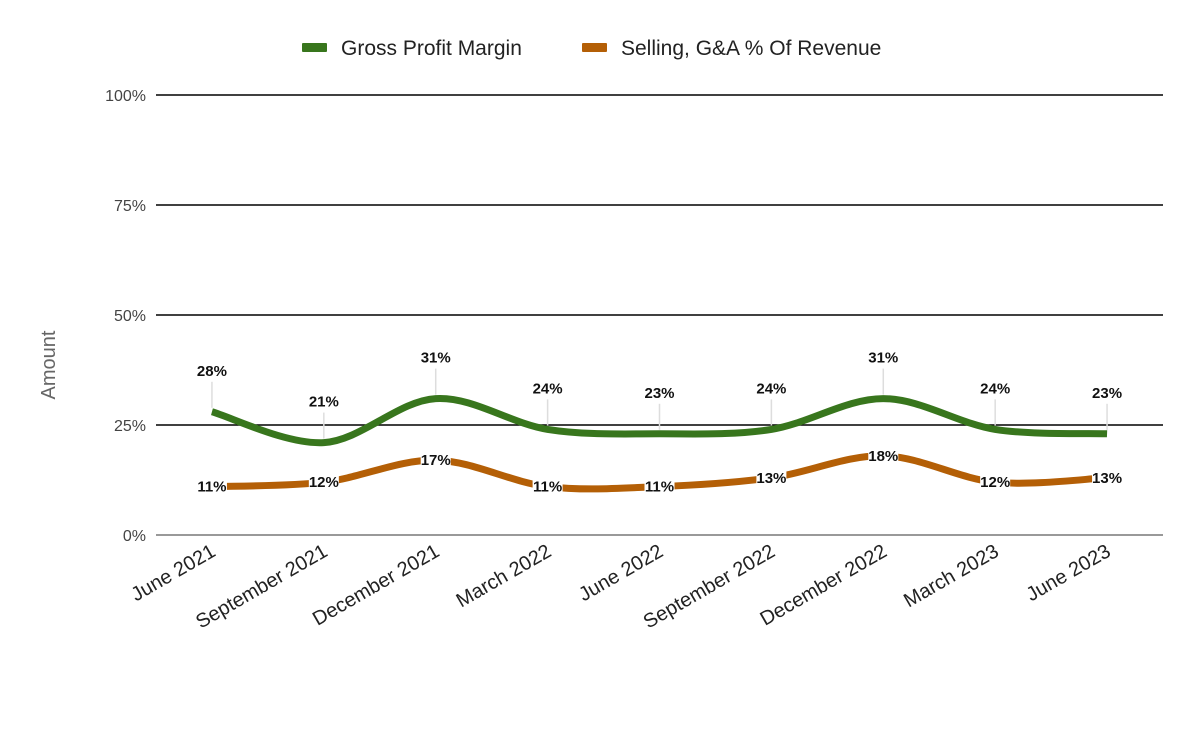 This screenshot has height=741, width=1200. I want to click on data-label: 17%, so click(436, 460).